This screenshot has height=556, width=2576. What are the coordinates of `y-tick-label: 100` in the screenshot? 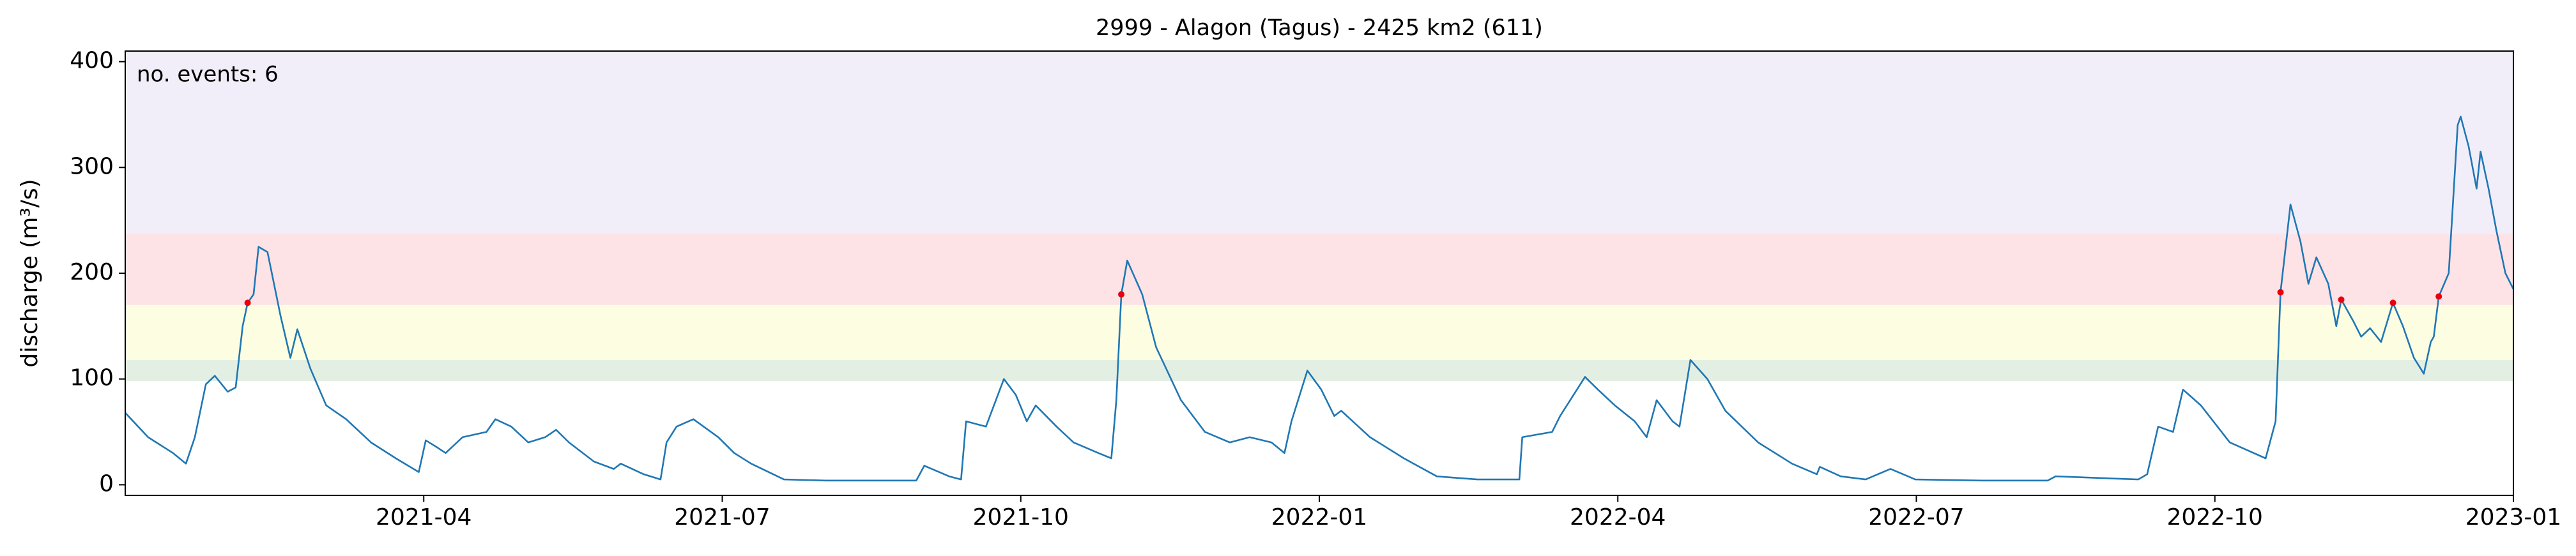 It's located at (92, 378).